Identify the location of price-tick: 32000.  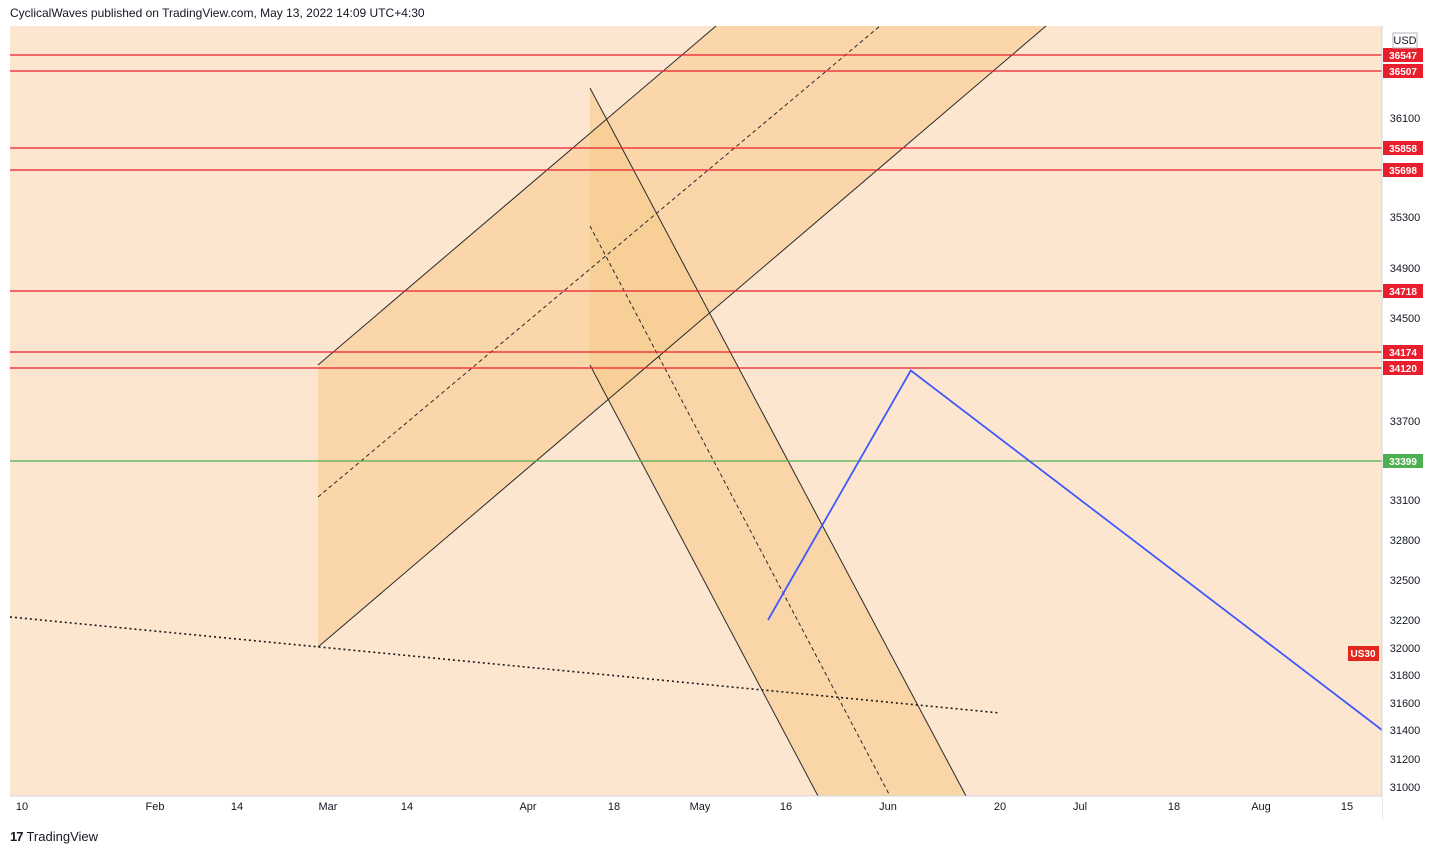
(1405, 649).